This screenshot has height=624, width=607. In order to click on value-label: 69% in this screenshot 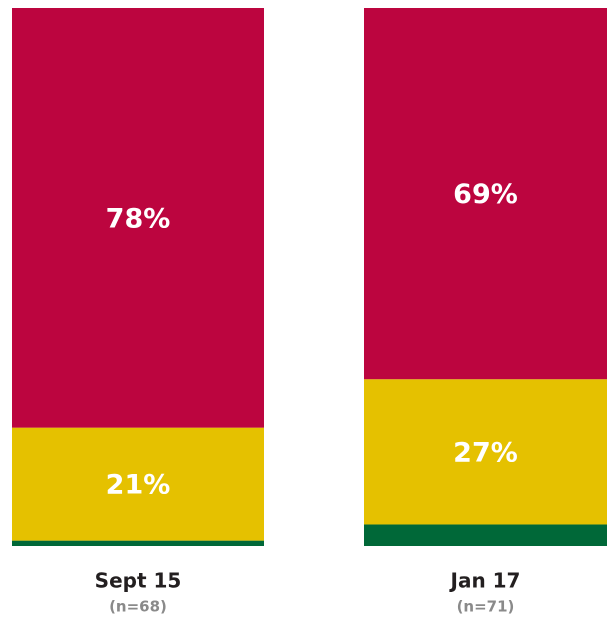, I will do `click(485, 194)`.